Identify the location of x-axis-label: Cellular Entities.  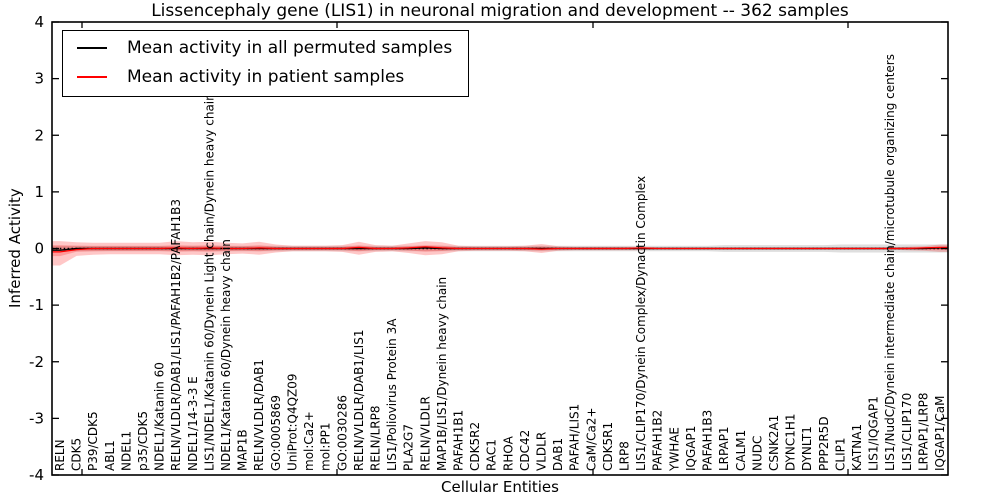
(500, 487).